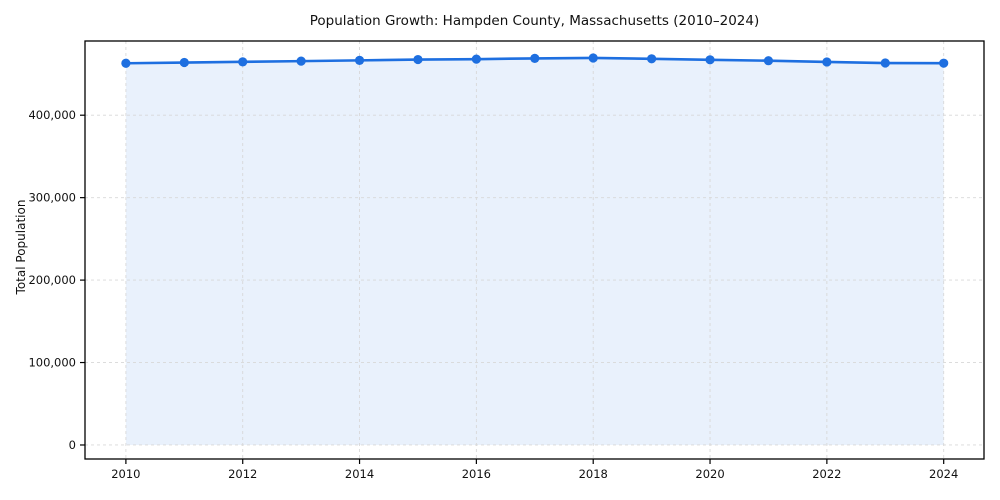  Describe the element at coordinates (359, 60) in the screenshot. I see `data-point-2014` at that location.